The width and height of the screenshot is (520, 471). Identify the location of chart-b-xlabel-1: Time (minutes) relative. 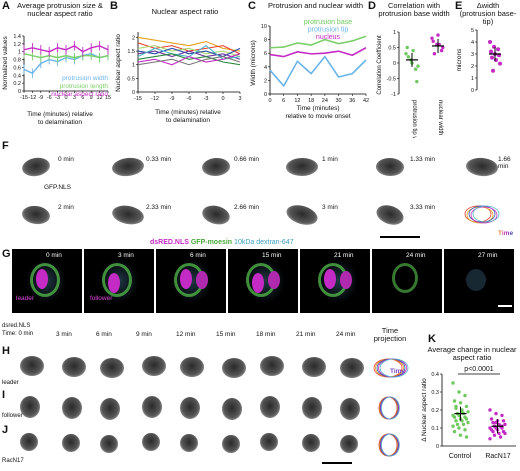
(188, 112).